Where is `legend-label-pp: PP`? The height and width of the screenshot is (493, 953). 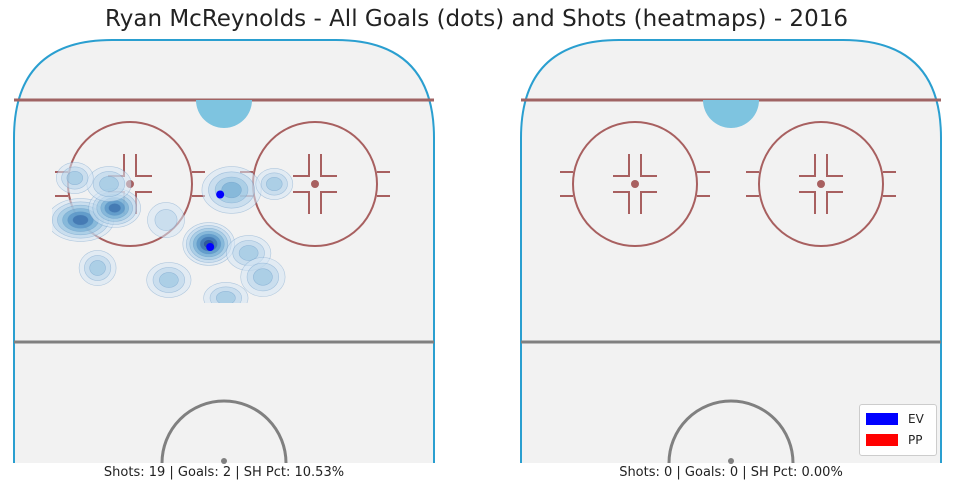
legend-label-pp: PP is located at coordinates (915, 440).